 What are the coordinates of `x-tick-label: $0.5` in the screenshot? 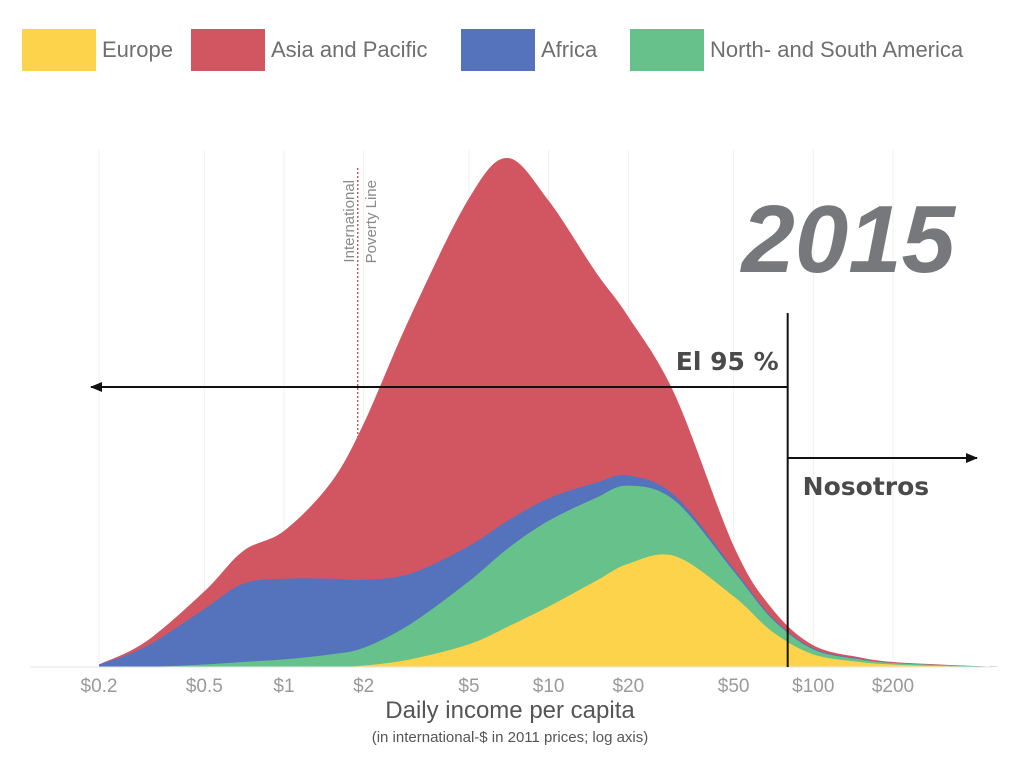 It's located at (204, 686).